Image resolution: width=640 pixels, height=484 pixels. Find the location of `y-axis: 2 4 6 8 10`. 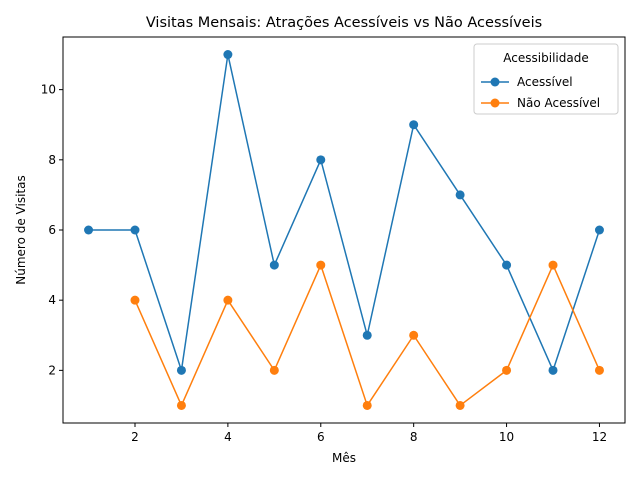

y-axis: 2 4 6 8 10 is located at coordinates (52, 230).